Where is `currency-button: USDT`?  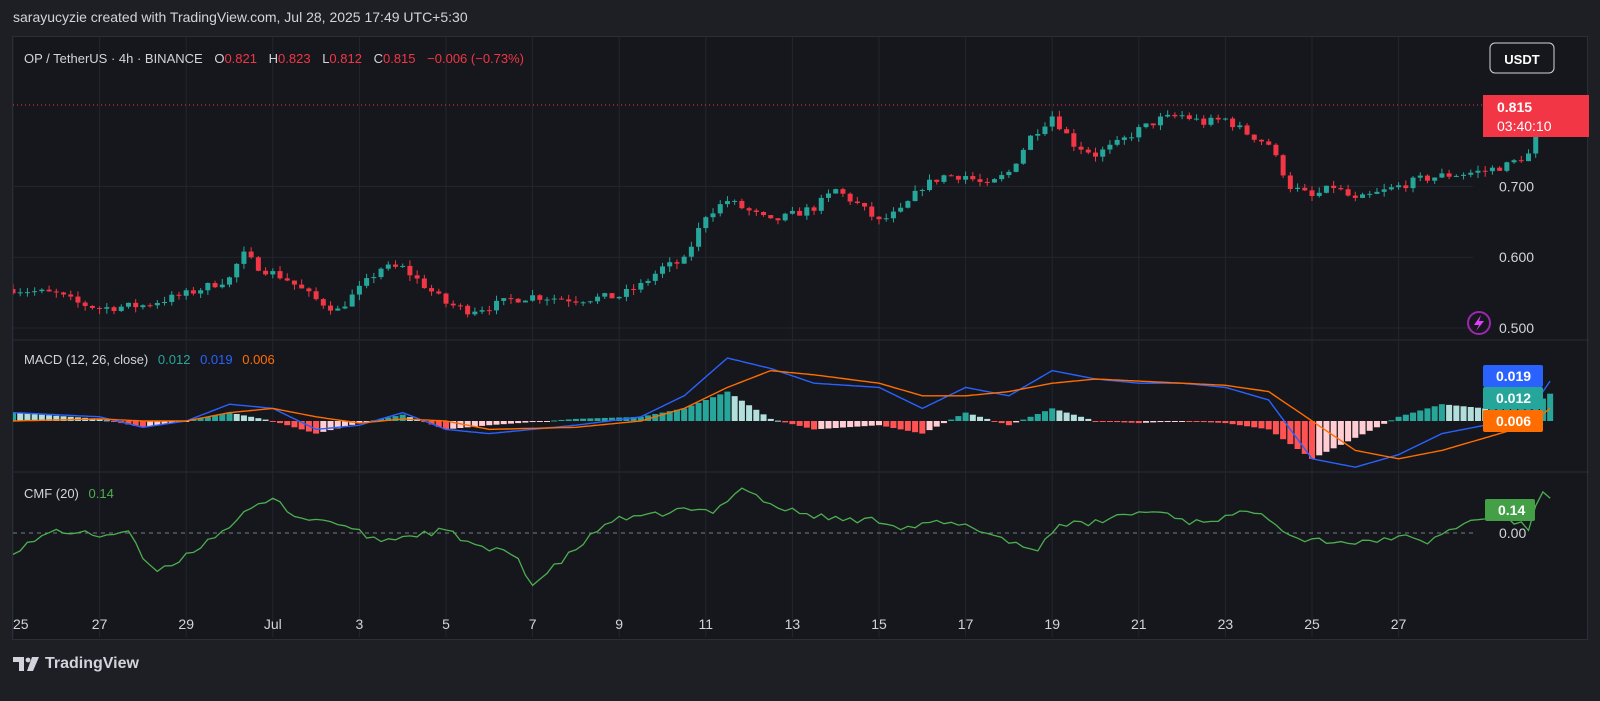
currency-button: USDT is located at coordinates (1522, 58).